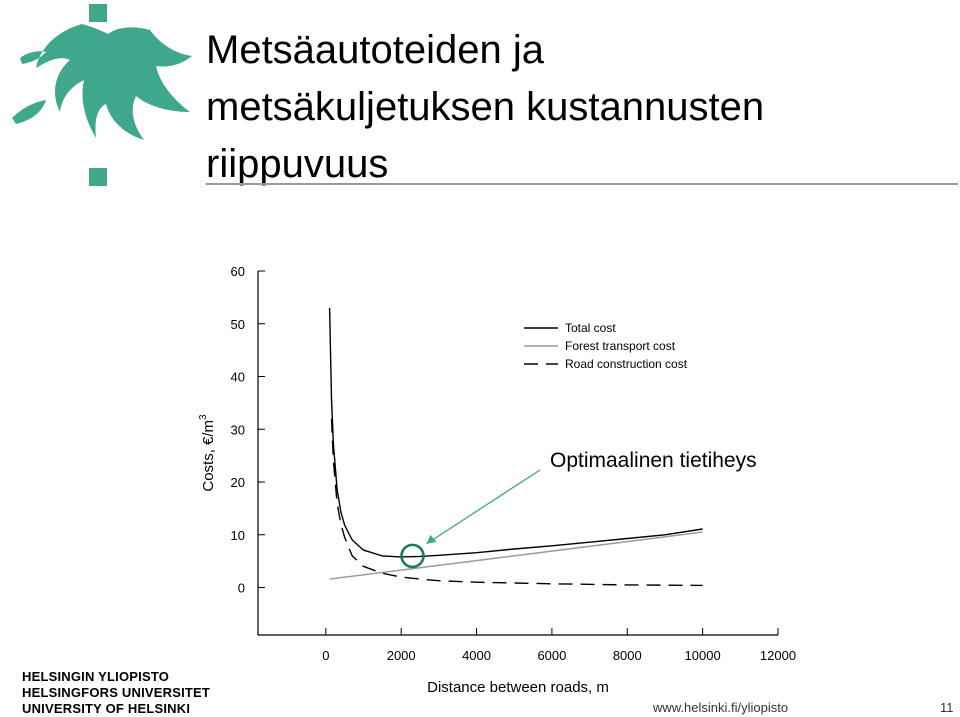 The image size is (960, 717). Describe the element at coordinates (238, 482) in the screenshot. I see `y-tick-label: 20` at that location.